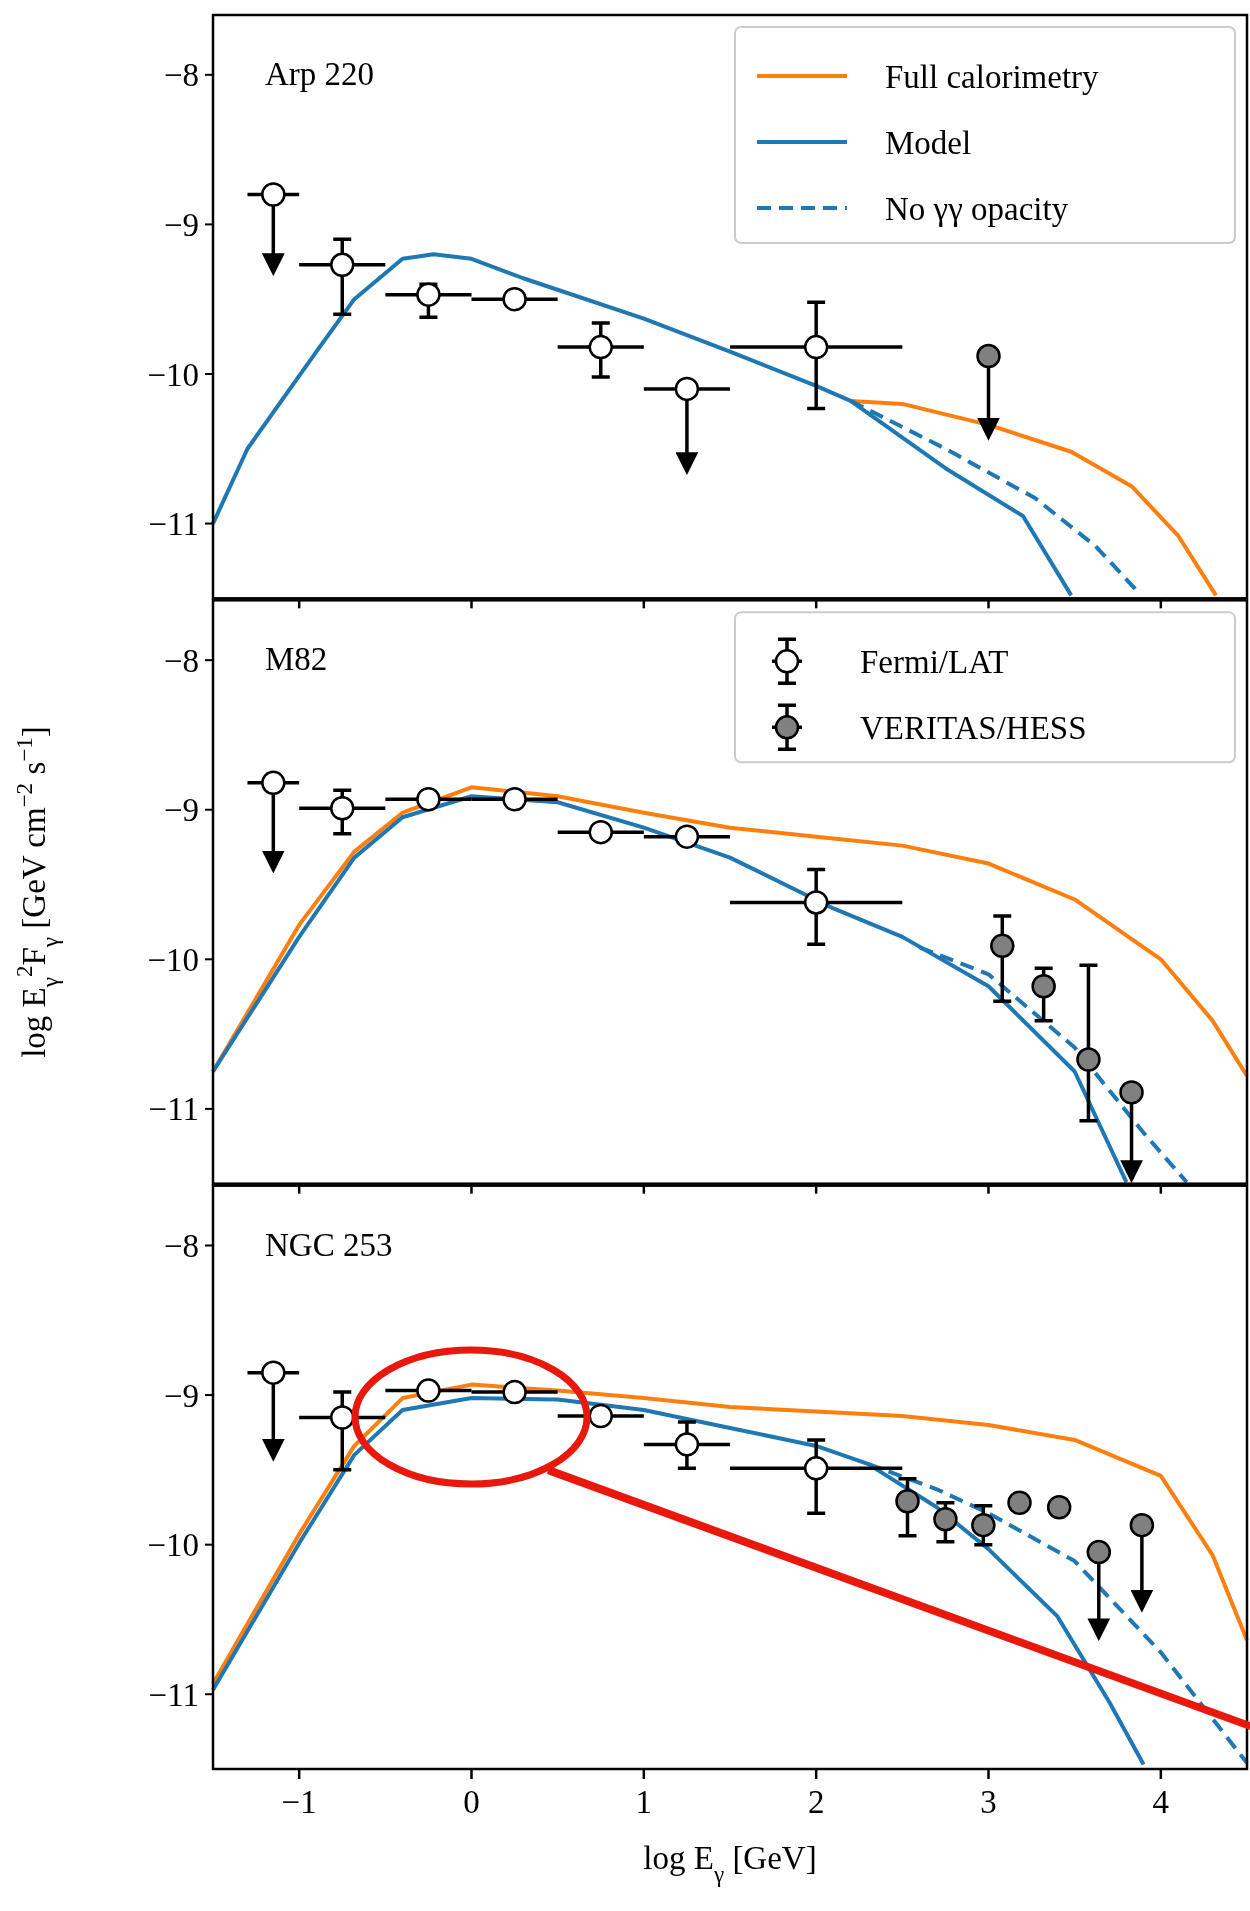 This screenshot has height=1911, width=1250. I want to click on legend-label: Full calorimetry, so click(992, 76).